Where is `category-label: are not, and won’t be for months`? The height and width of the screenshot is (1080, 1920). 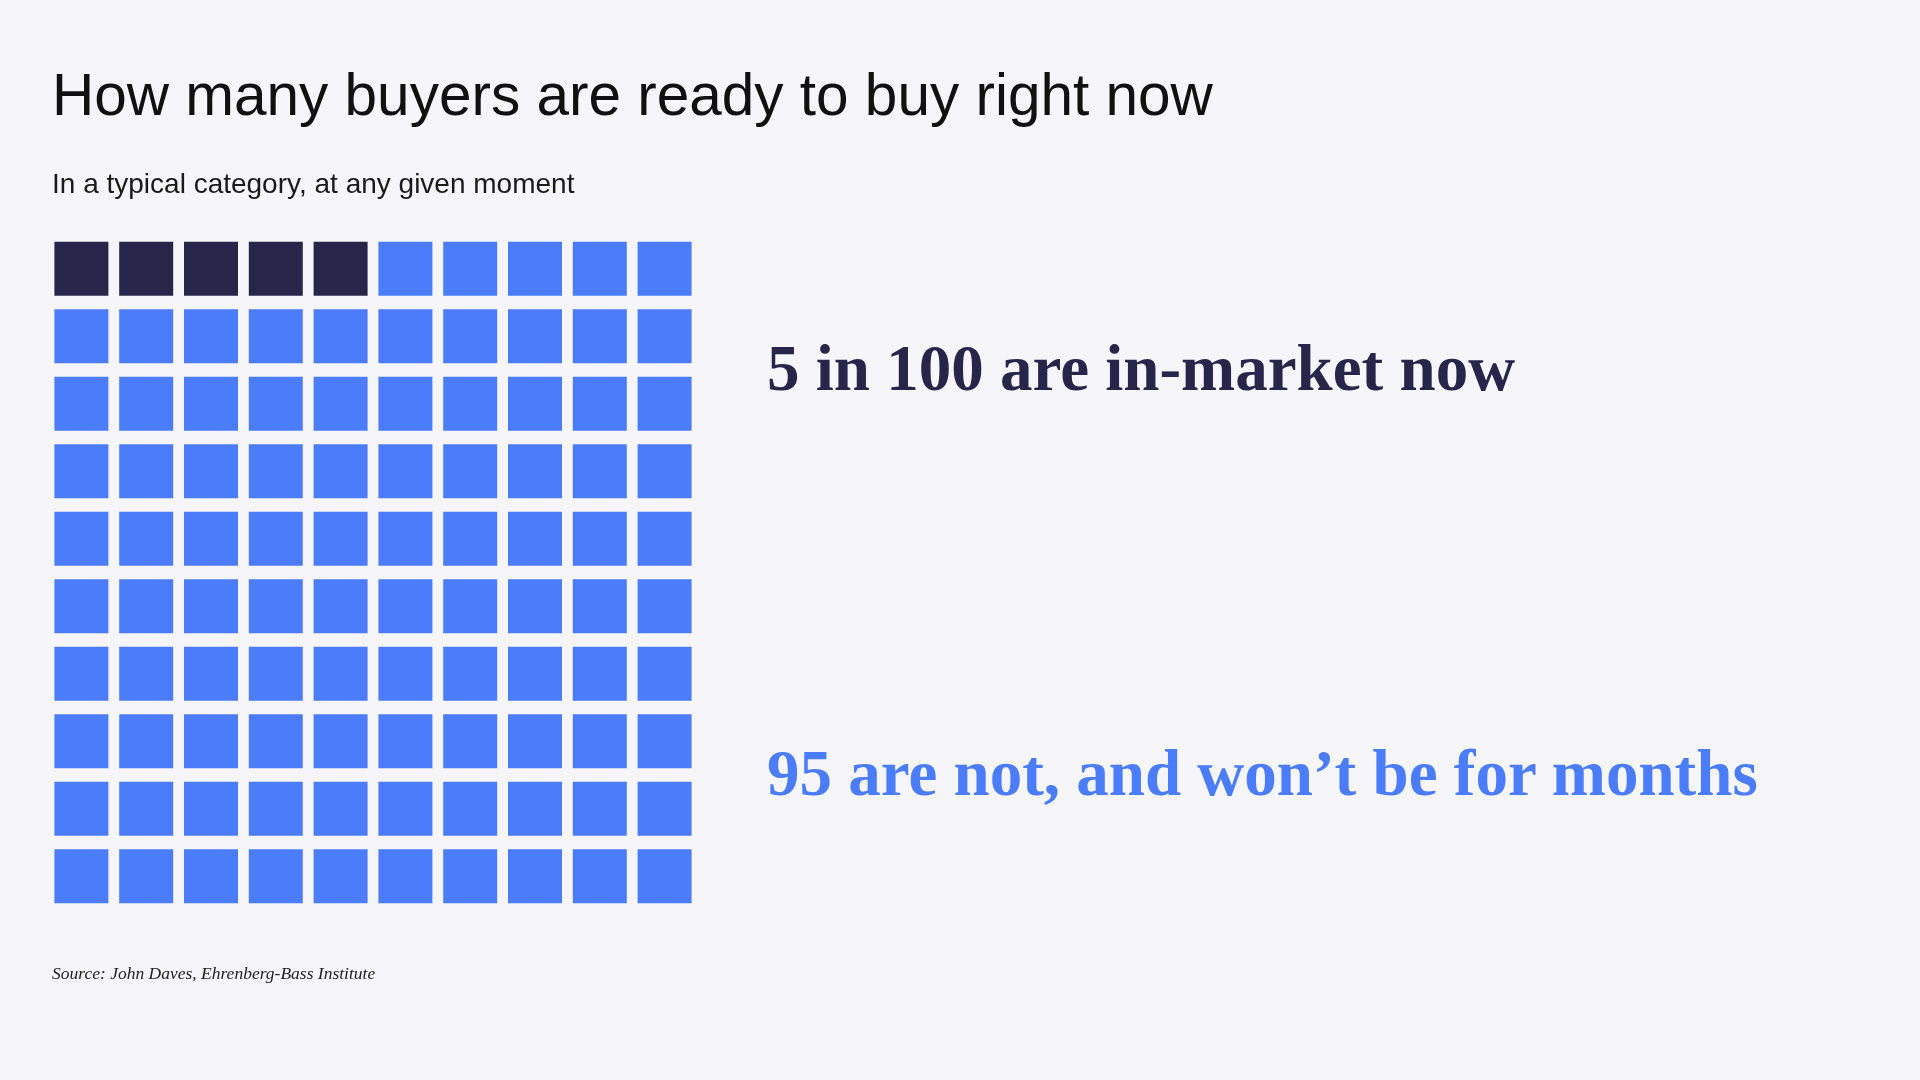 category-label: are not, and won’t be for months is located at coordinates (1303, 773).